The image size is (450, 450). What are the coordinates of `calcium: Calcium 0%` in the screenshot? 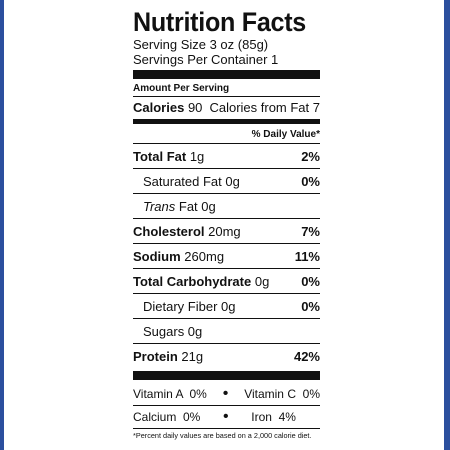 It's located at (167, 417).